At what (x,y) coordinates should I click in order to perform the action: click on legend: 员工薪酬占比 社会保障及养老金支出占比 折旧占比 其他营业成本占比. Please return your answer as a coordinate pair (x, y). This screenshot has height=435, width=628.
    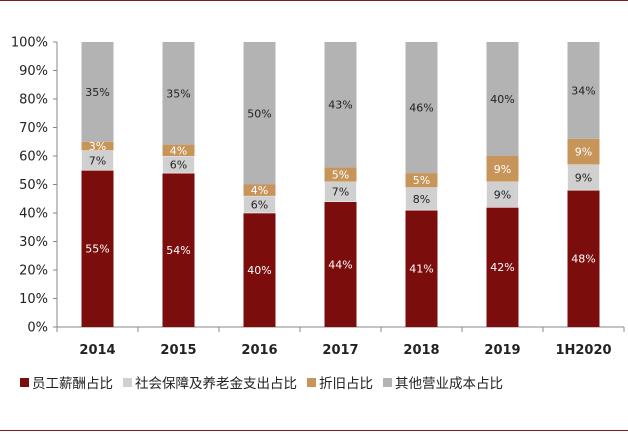
    Looking at the image, I should click on (320, 382).